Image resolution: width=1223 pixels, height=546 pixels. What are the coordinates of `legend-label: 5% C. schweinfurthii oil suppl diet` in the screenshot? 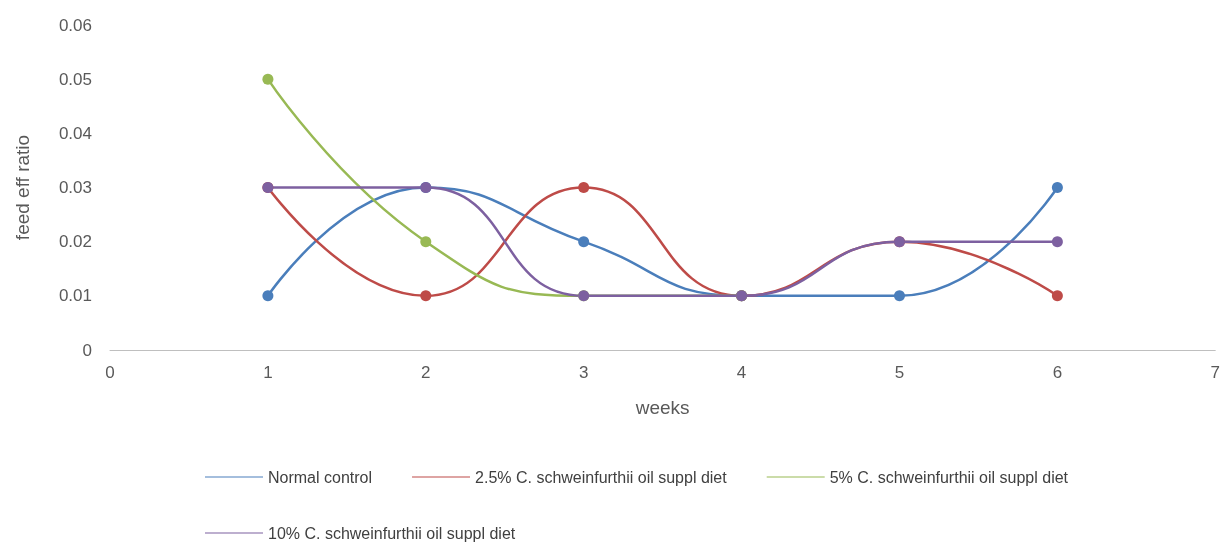 It's located at (949, 477).